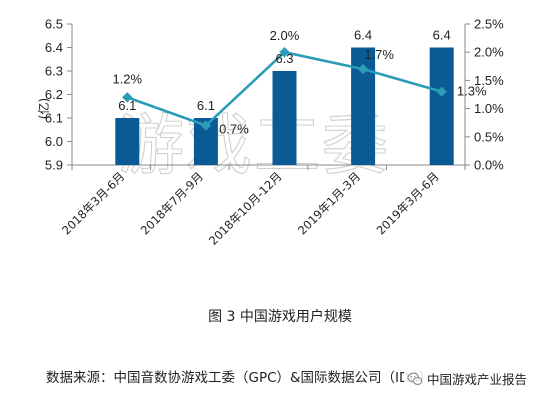 The height and width of the screenshot is (403, 560). What do you see at coordinates (489, 24) in the screenshot?
I see `right-tick-label: 2.5%` at bounding box center [489, 24].